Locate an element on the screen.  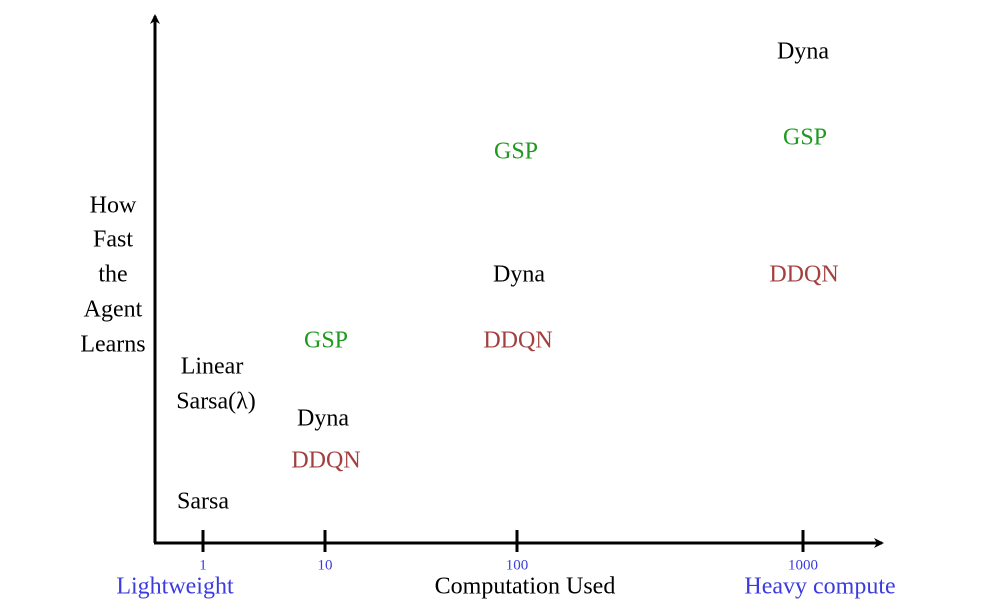
x-tick-label: 1000 is located at coordinates (803, 565).